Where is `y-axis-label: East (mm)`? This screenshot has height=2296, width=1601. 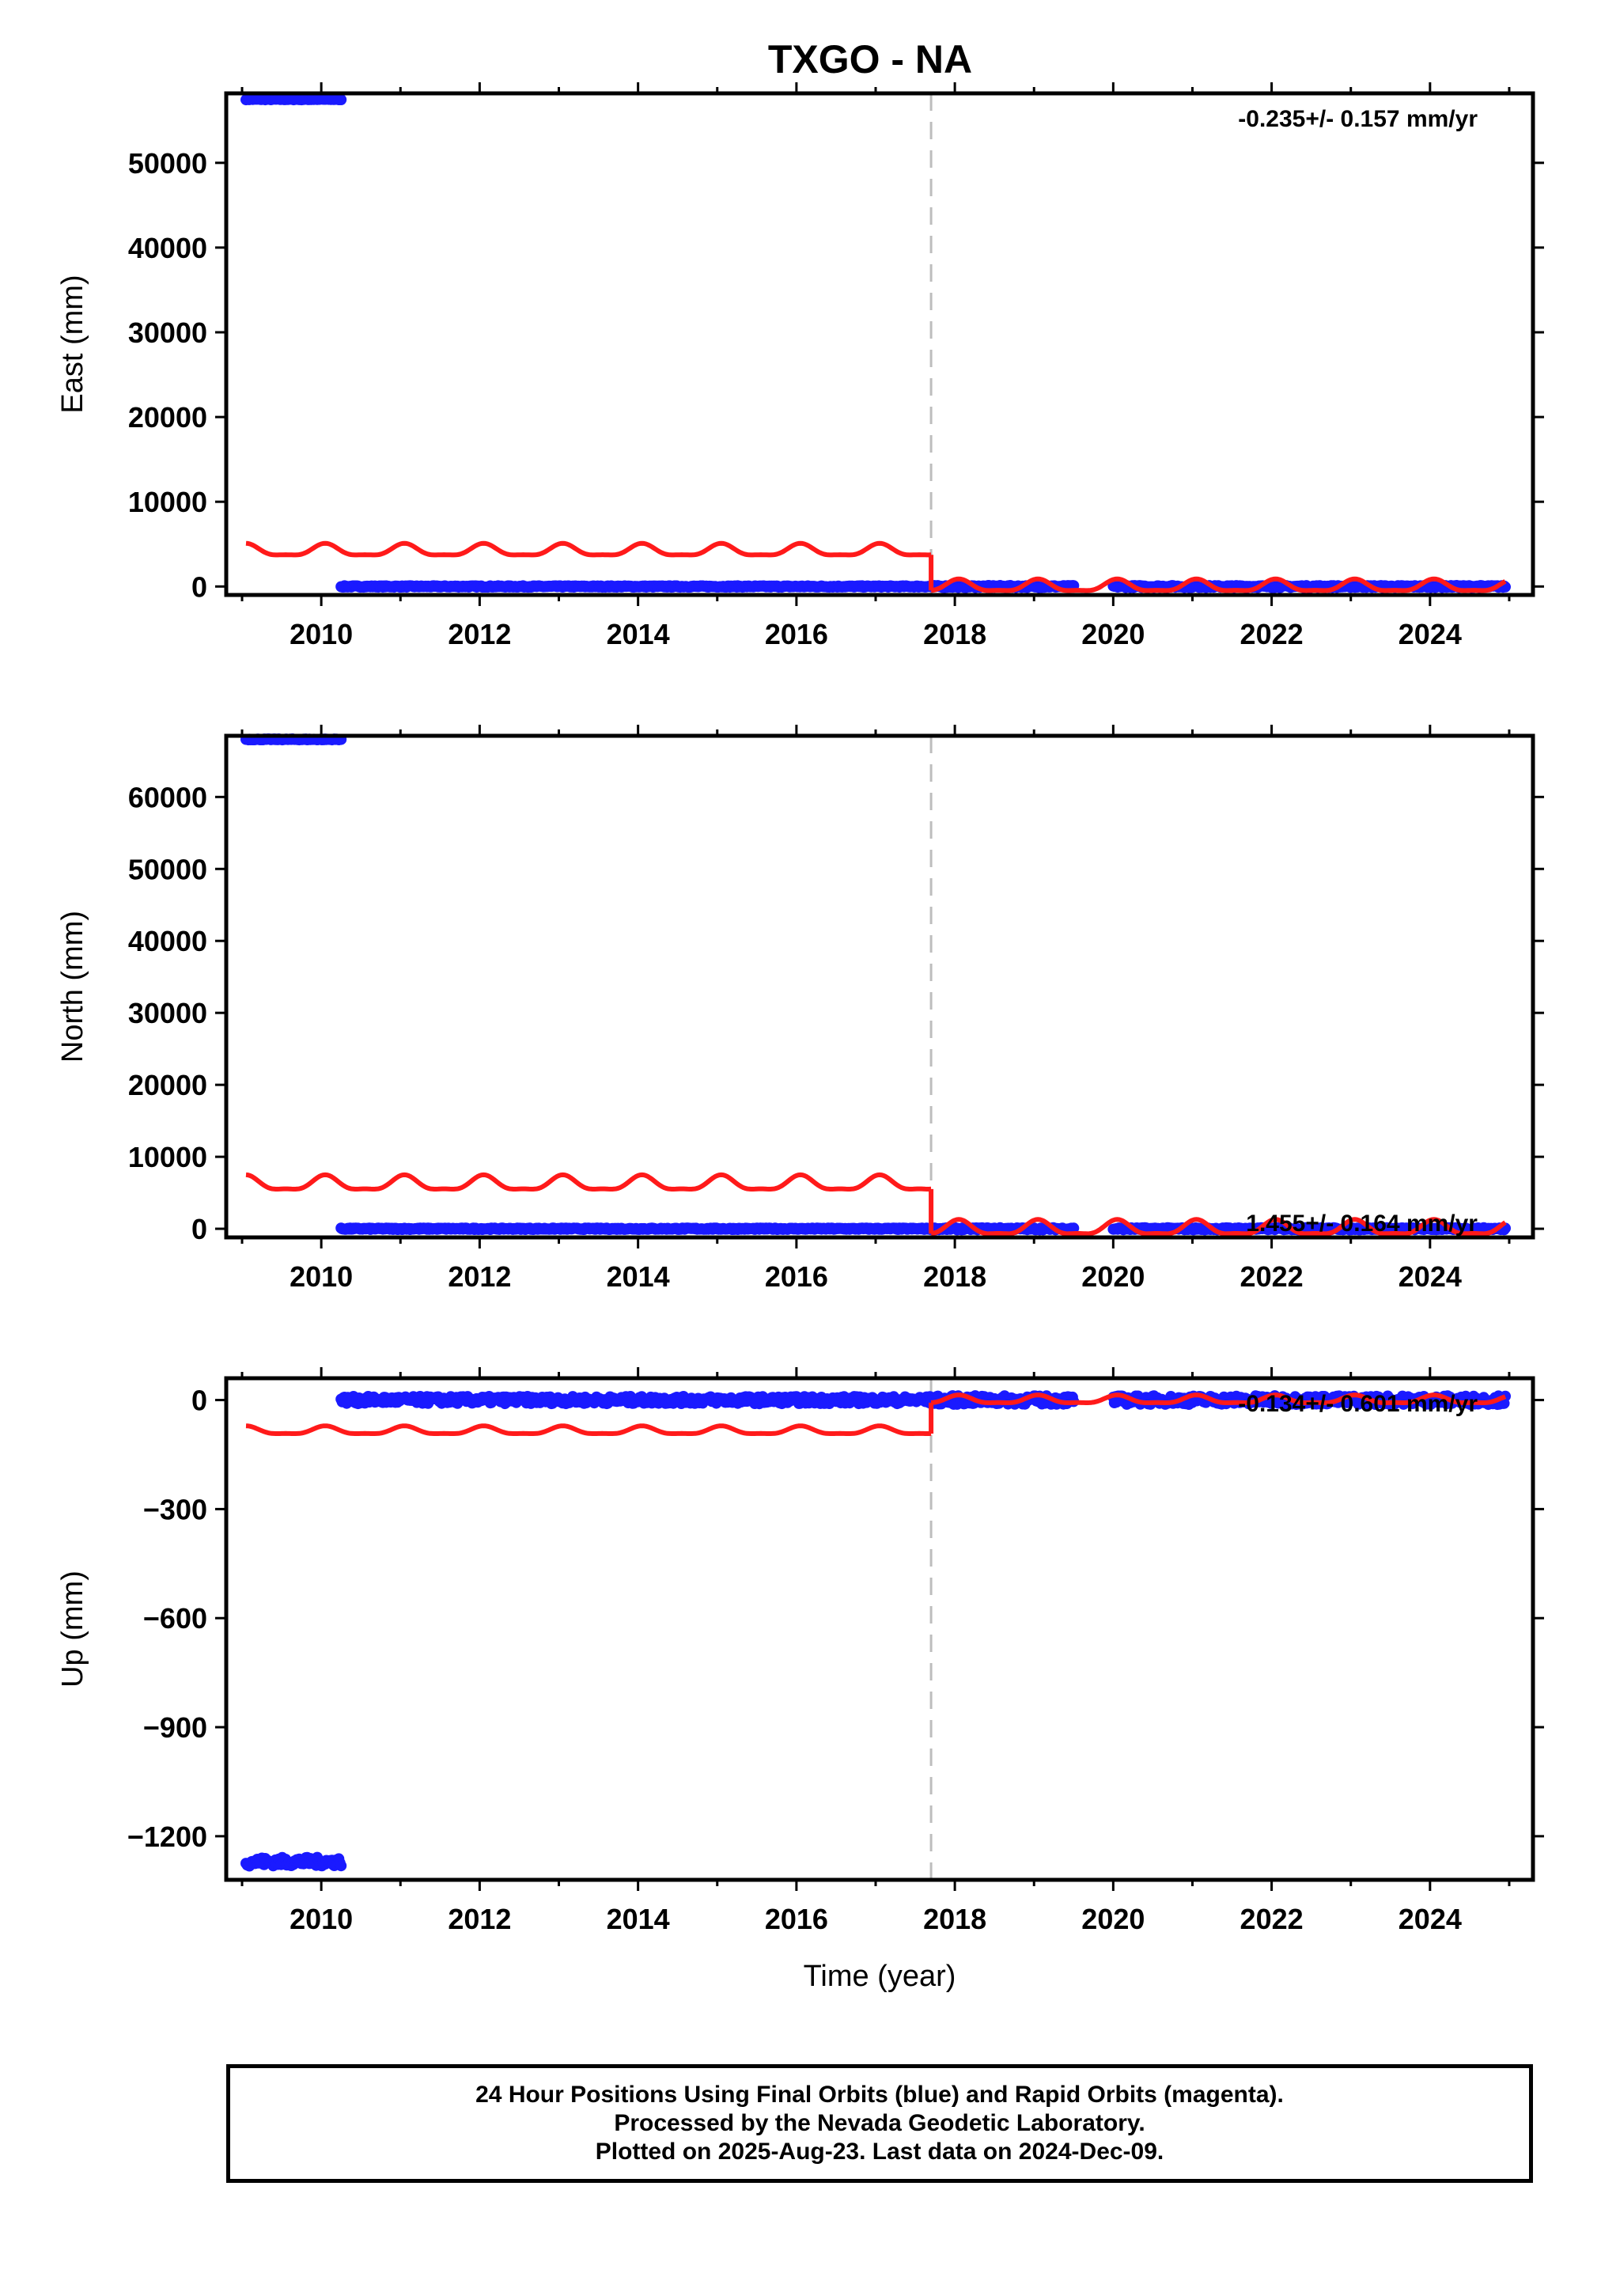 y-axis-label: East (mm) is located at coordinates (72, 344).